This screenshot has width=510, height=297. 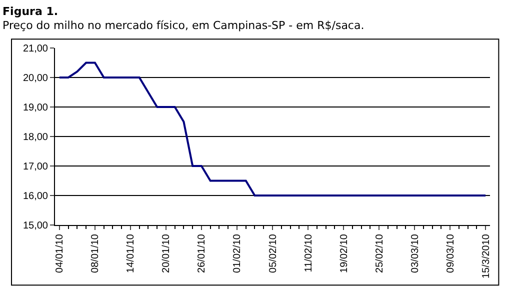 I want to click on x-tick-label: 04/01/10, so click(x=60, y=253).